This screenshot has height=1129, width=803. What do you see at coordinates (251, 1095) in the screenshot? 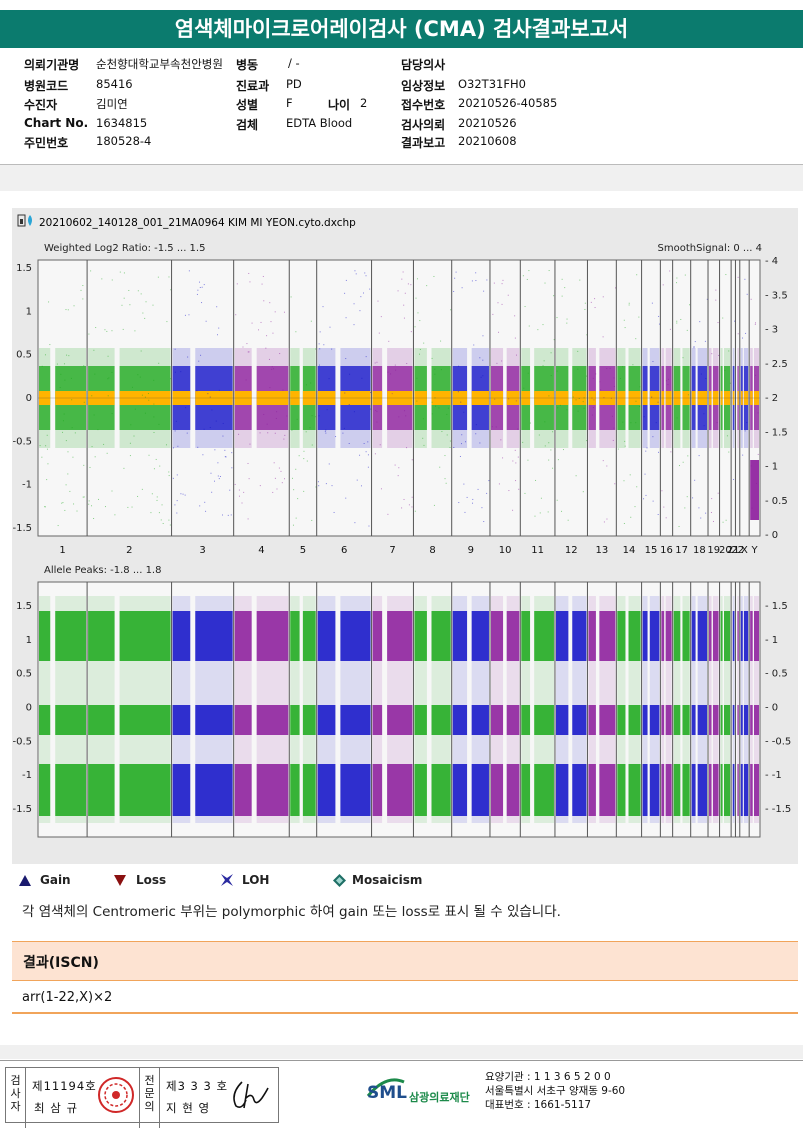
I see `specialist-signature-icon` at bounding box center [251, 1095].